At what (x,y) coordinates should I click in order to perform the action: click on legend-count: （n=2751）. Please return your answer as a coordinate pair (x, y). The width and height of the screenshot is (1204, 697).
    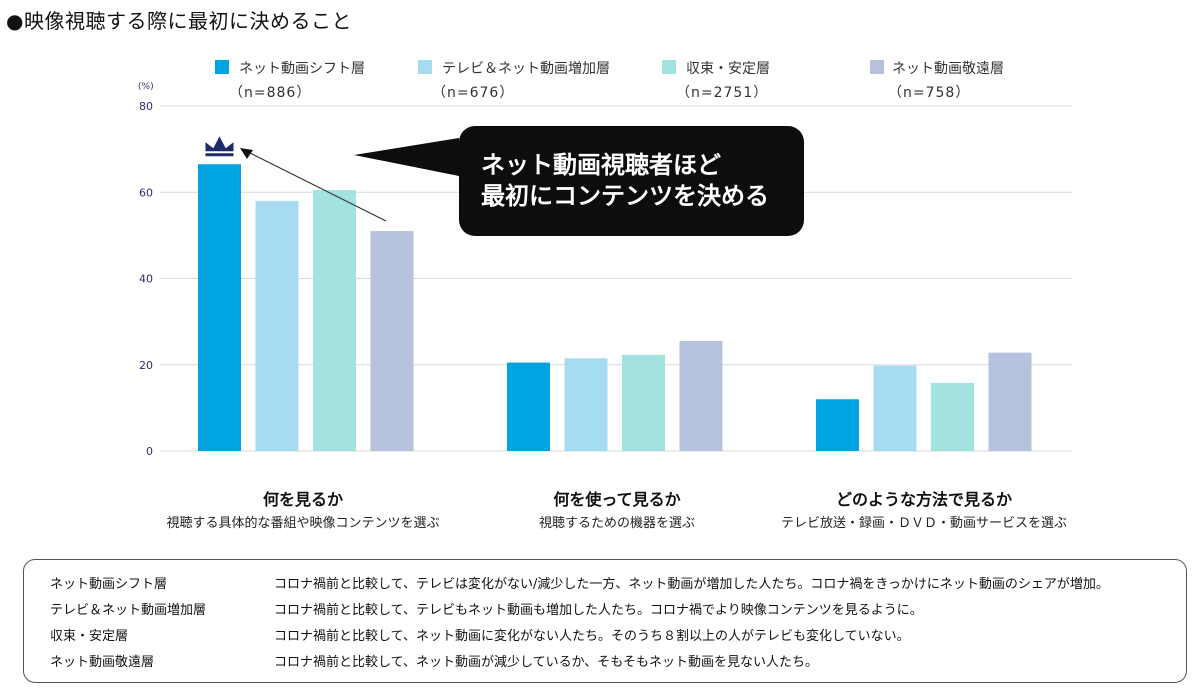
    Looking at the image, I should click on (722, 93).